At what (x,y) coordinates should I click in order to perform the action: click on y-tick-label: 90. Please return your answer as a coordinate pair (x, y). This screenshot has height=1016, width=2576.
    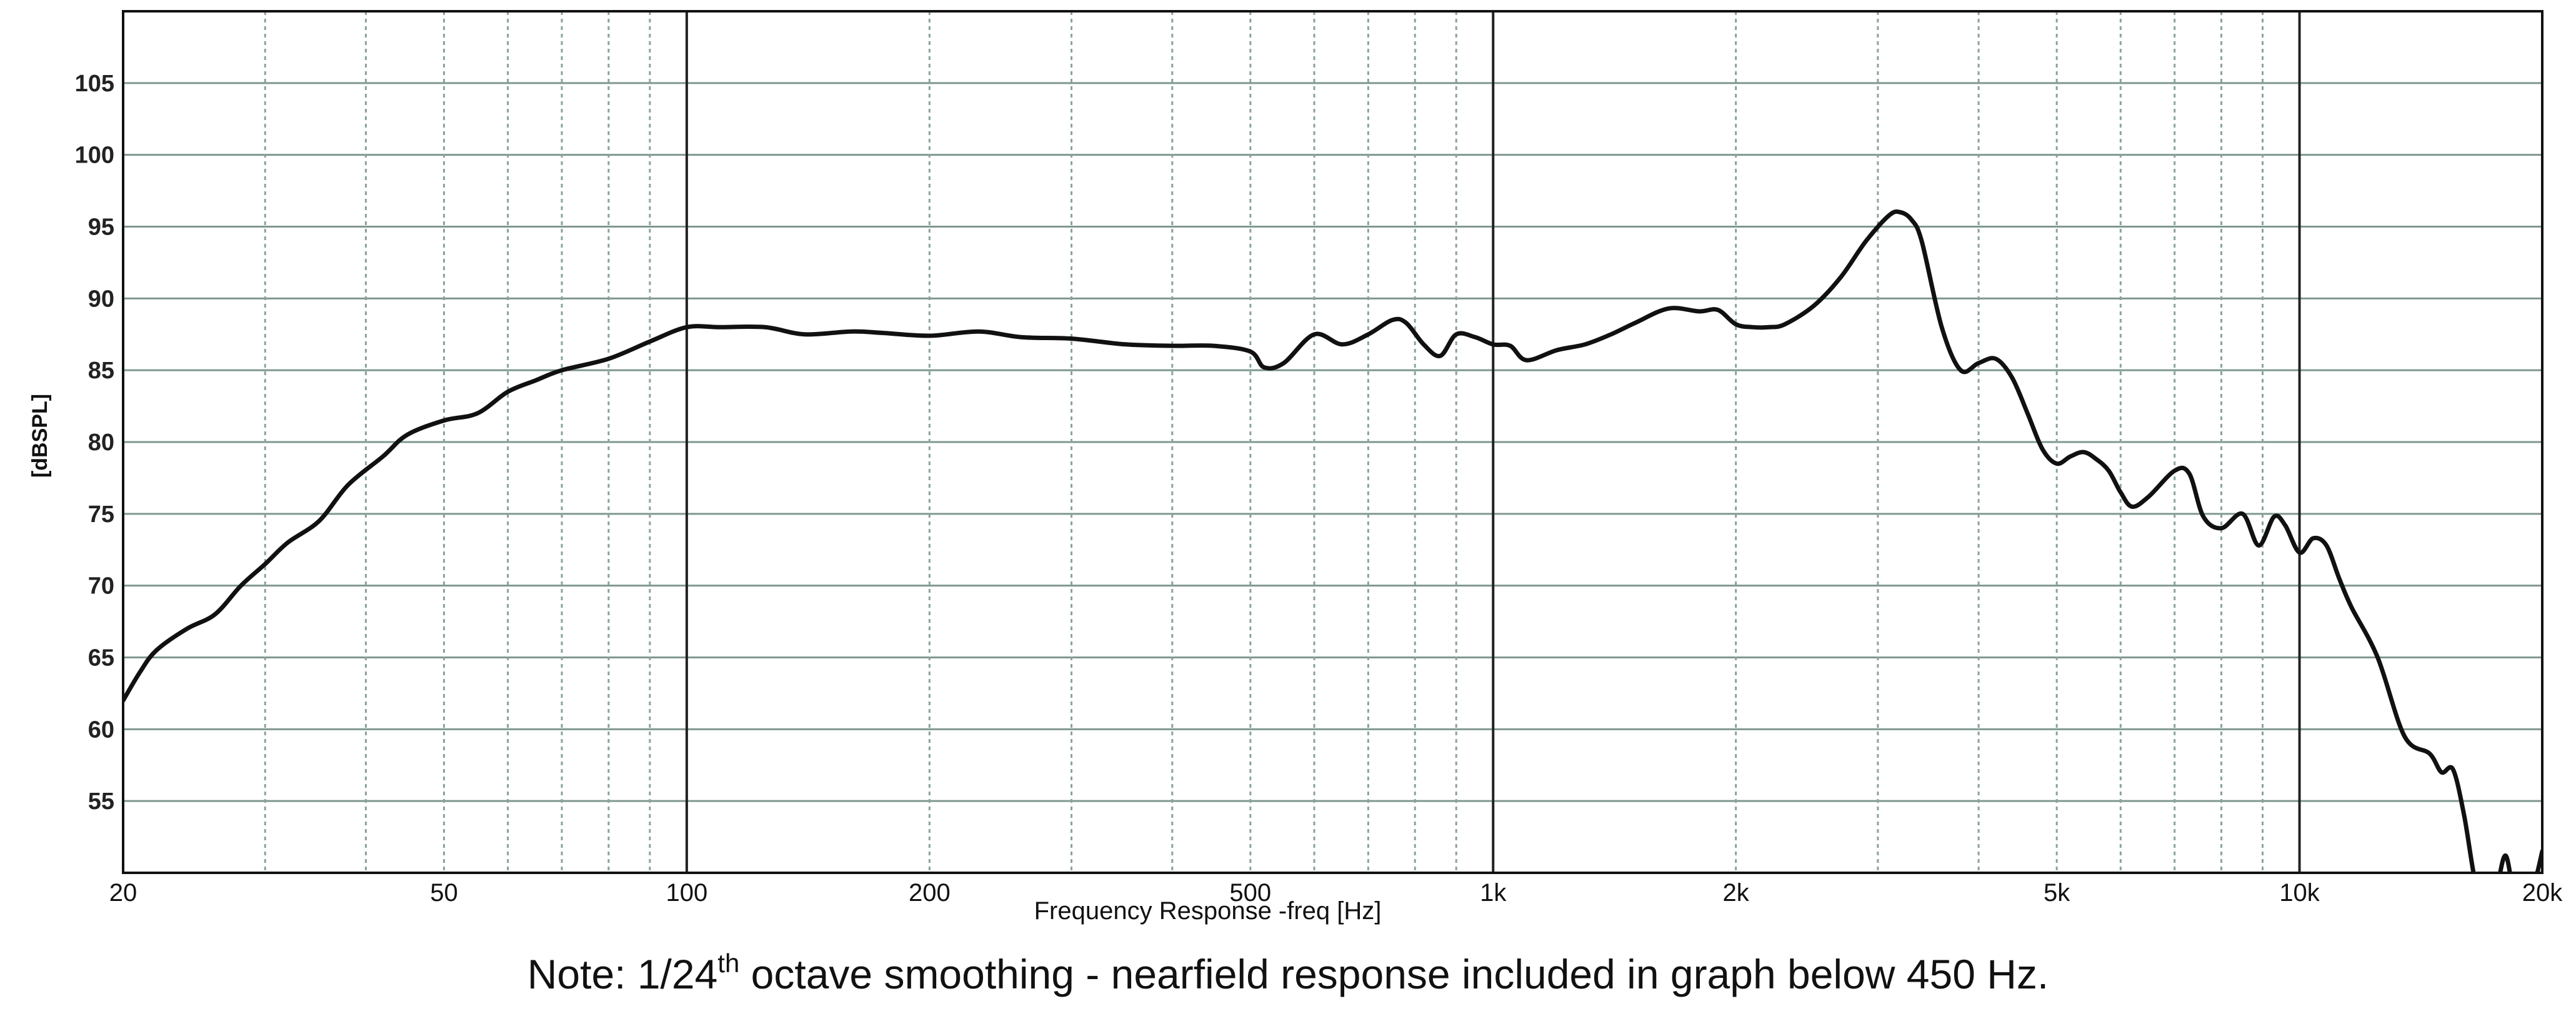
    Looking at the image, I should click on (101, 299).